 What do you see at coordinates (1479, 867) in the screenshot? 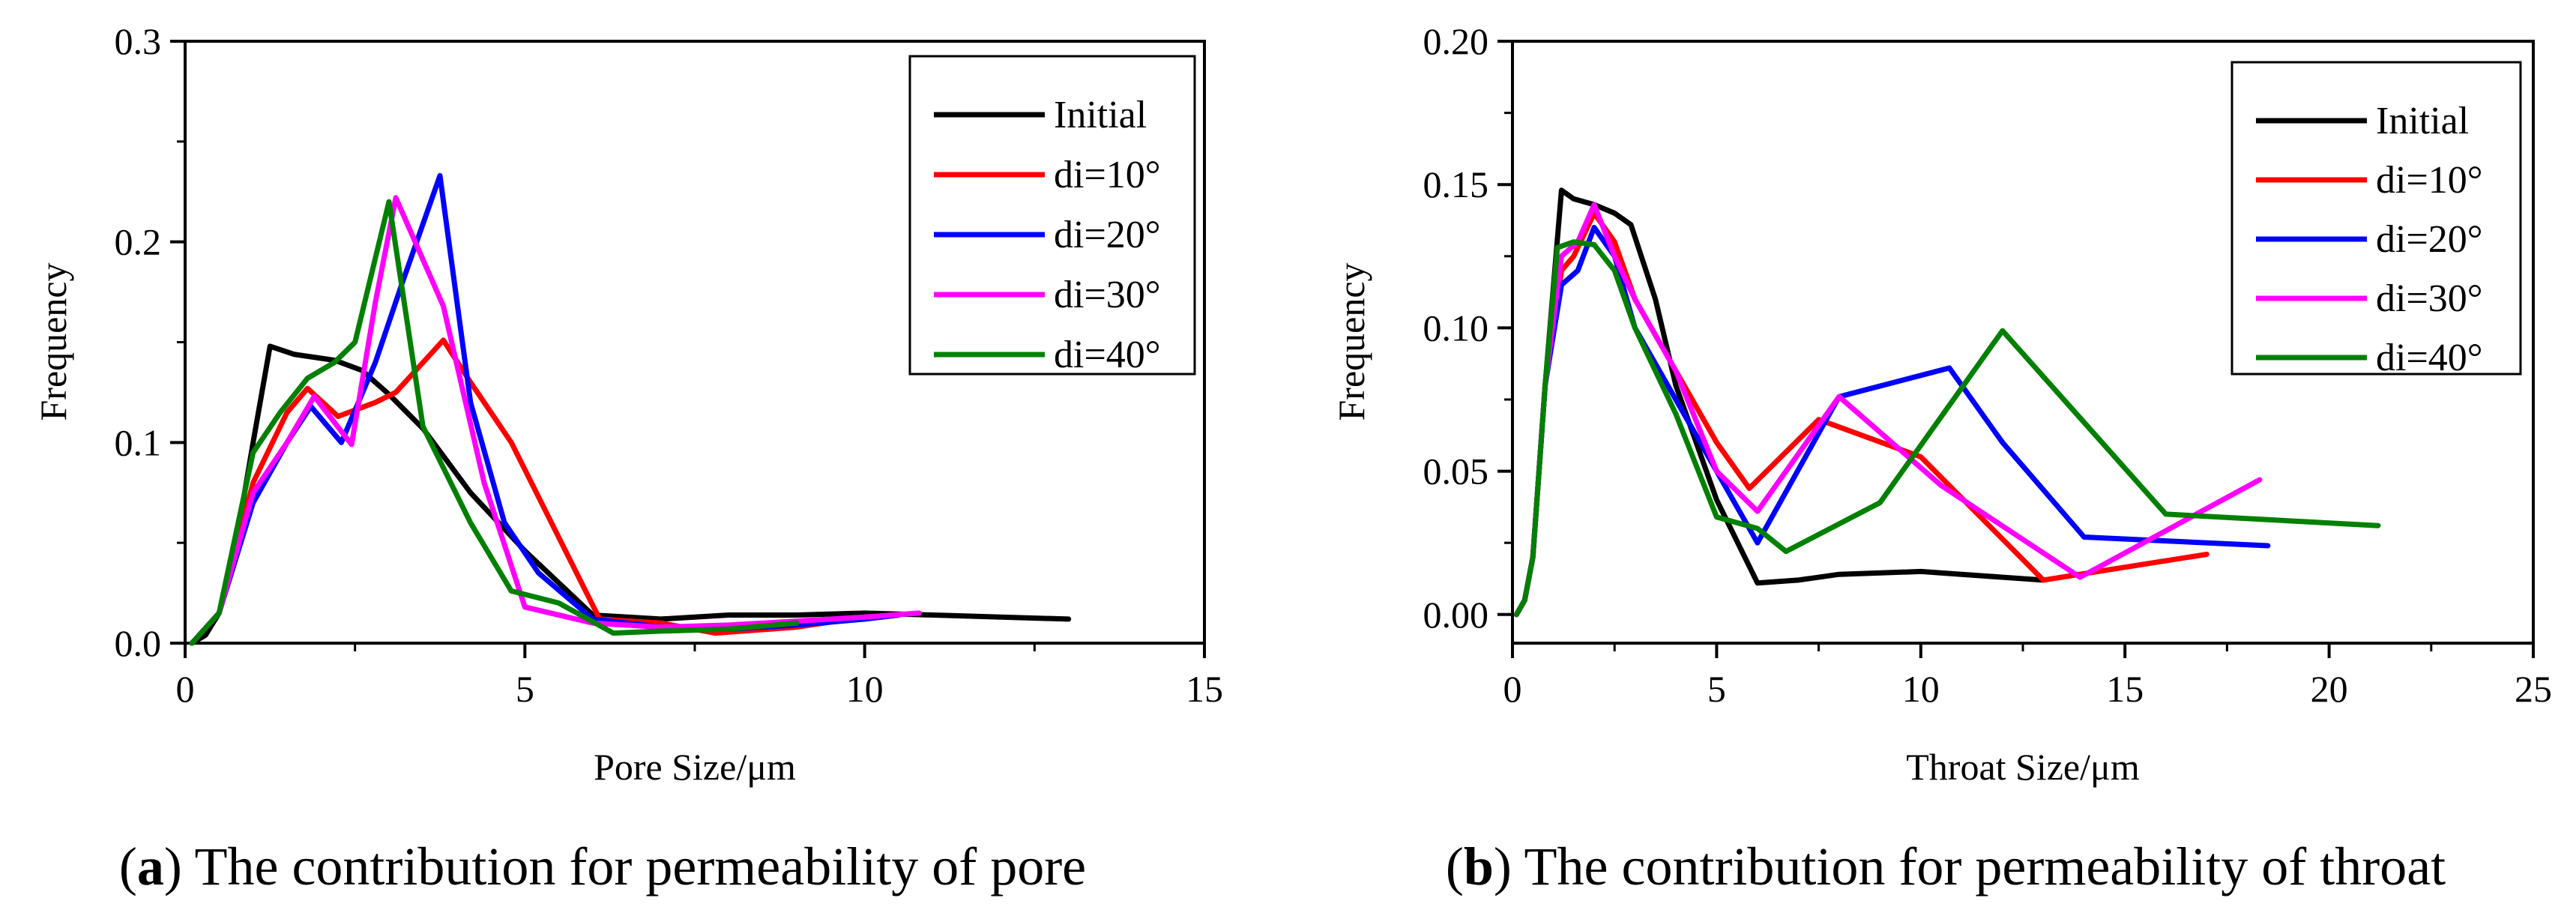
I see `caption-letter-b: b` at bounding box center [1479, 867].